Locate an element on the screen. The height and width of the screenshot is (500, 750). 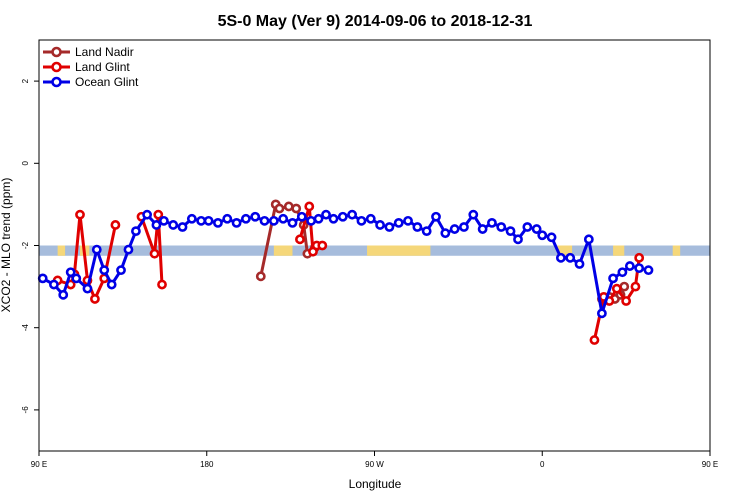
legend-label: Land Nadir is located at coordinates (104, 52).